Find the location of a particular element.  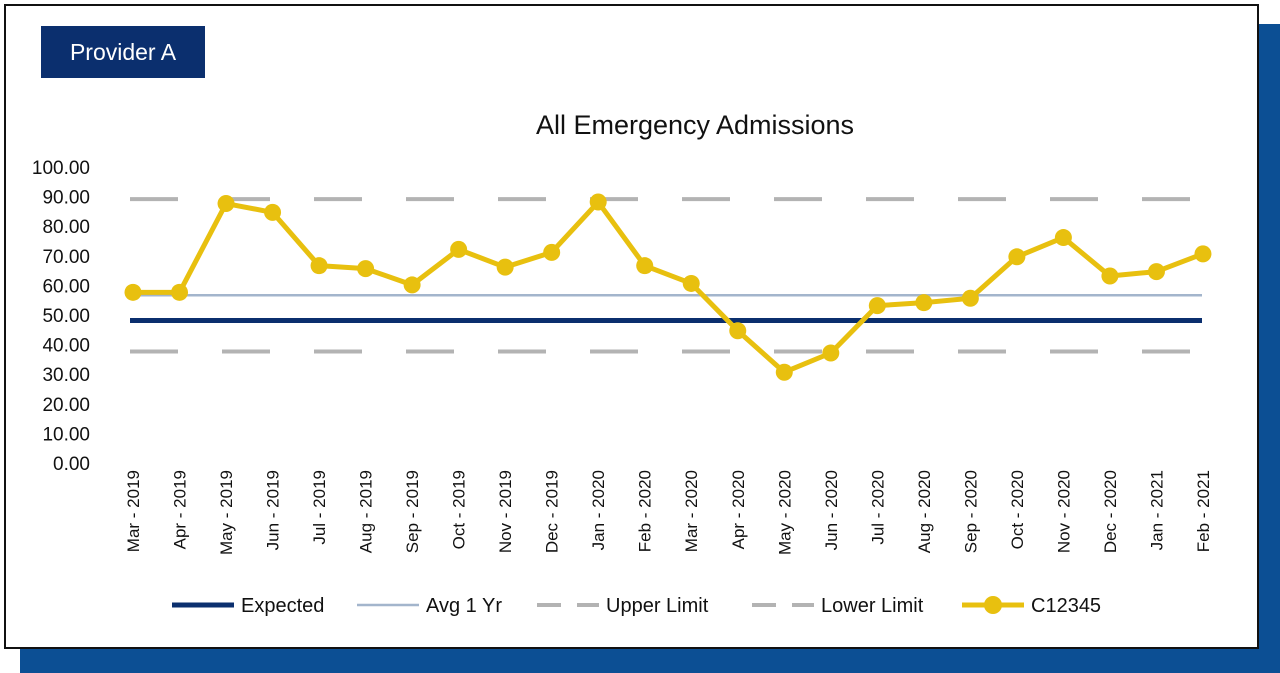

x-tick-label: Aug - 2020 is located at coordinates (924, 511).